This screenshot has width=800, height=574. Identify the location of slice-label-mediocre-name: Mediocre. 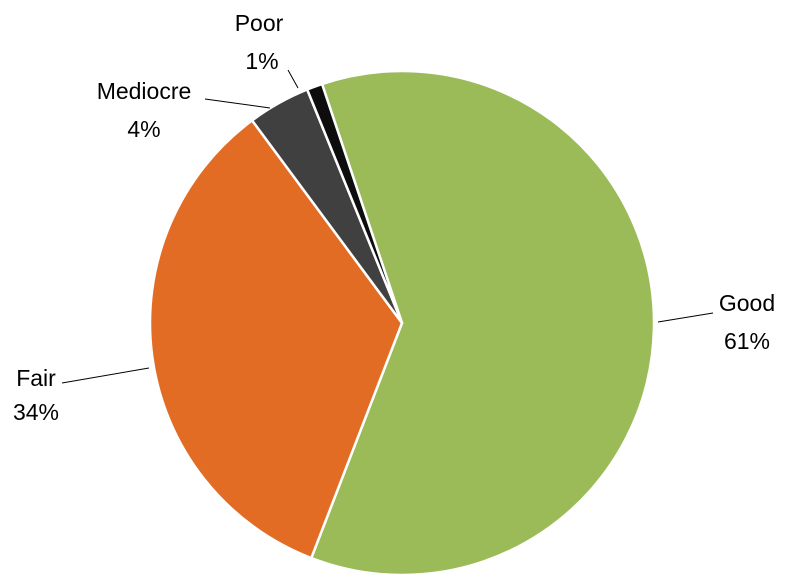
(144, 91).